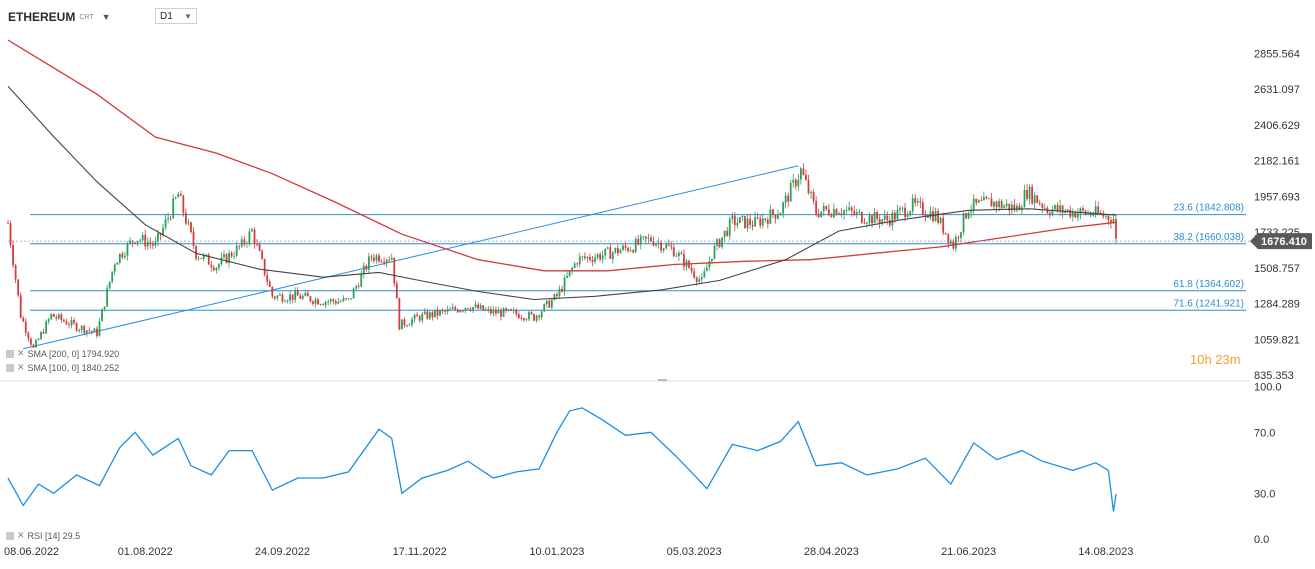 This screenshot has height=569, width=1315. I want to click on indicator-sma100: ✕ SMA [100, 0] 1840.252, so click(62, 367).